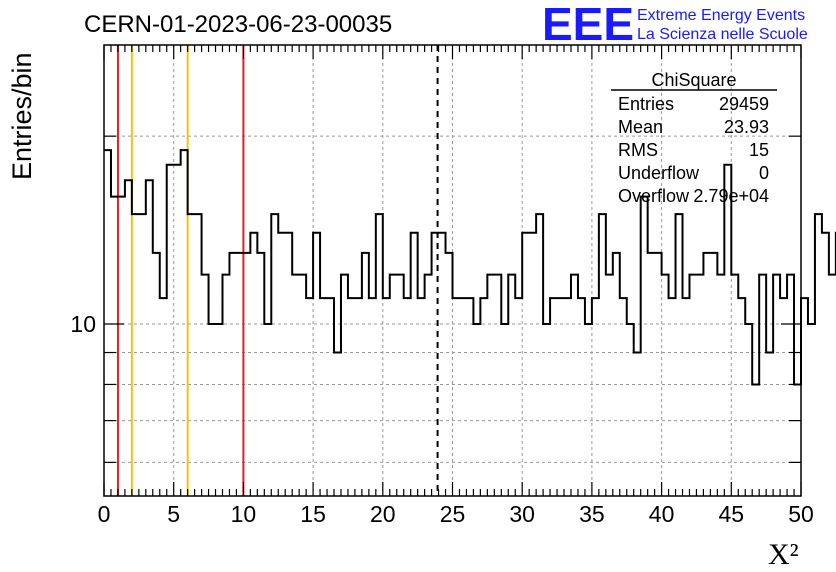 This screenshot has height=572, width=836. What do you see at coordinates (759, 150) in the screenshot?
I see `stats-value: 15` at bounding box center [759, 150].